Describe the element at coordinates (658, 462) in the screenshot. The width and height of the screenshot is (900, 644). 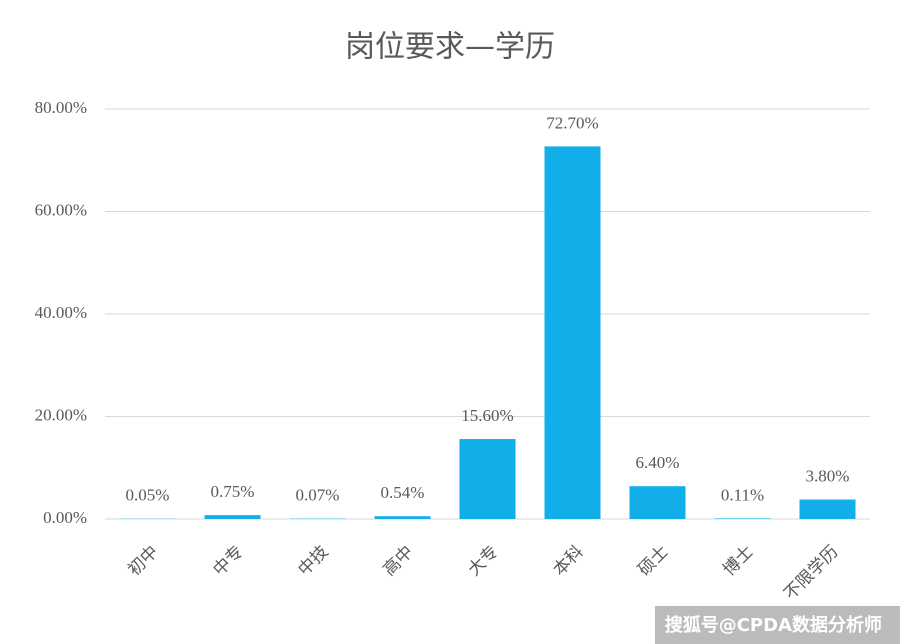
I see `data-label: 6.40%` at that location.